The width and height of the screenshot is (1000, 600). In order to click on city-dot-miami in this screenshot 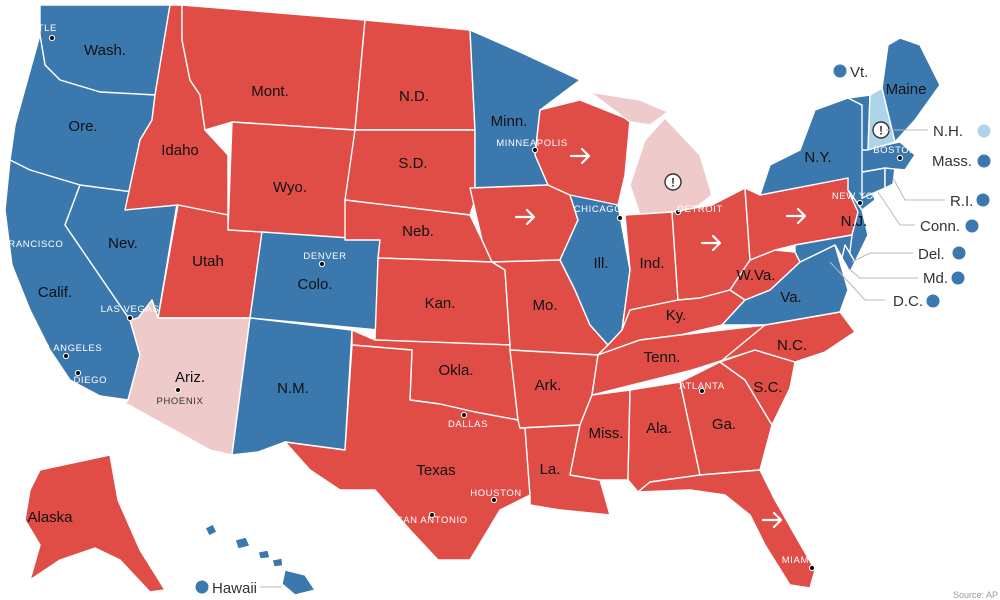, I will do `click(812, 568)`.